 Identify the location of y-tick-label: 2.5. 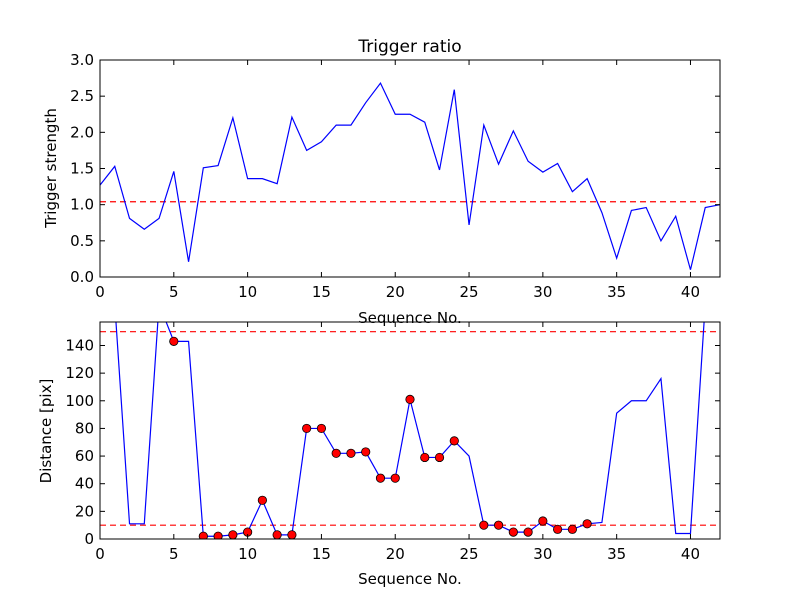
(82, 96).